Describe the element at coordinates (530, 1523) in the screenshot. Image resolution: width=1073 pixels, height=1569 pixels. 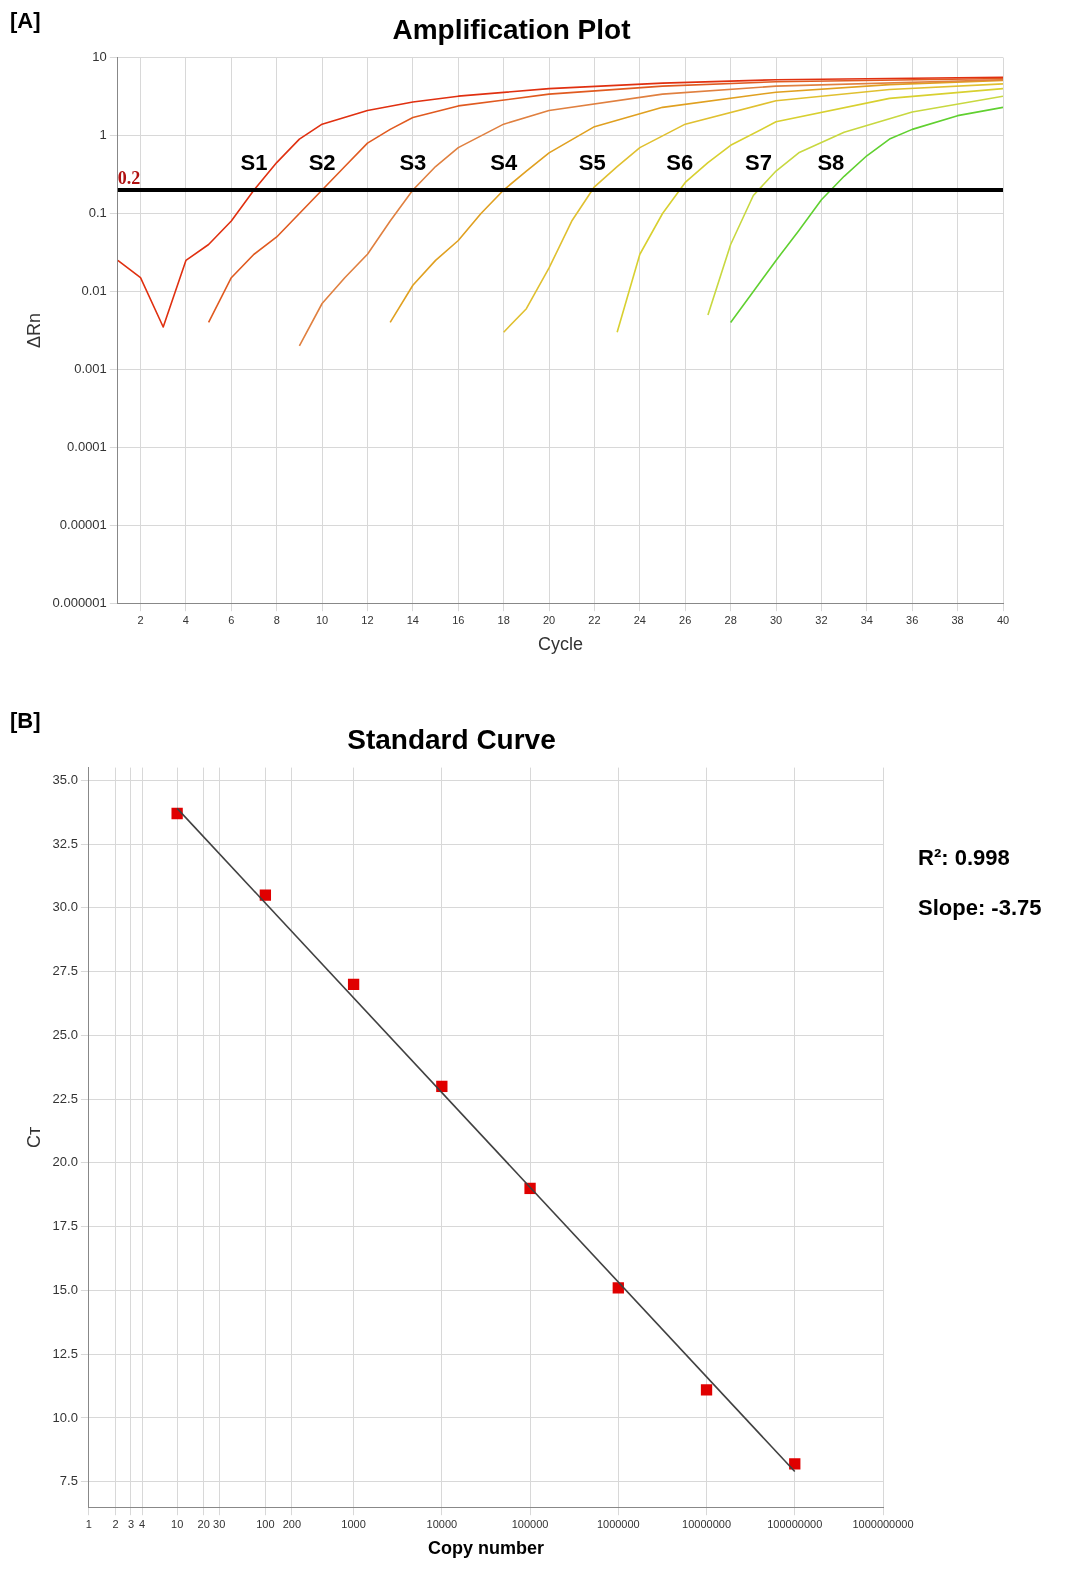
I see `x-tick-label: 100000` at that location.